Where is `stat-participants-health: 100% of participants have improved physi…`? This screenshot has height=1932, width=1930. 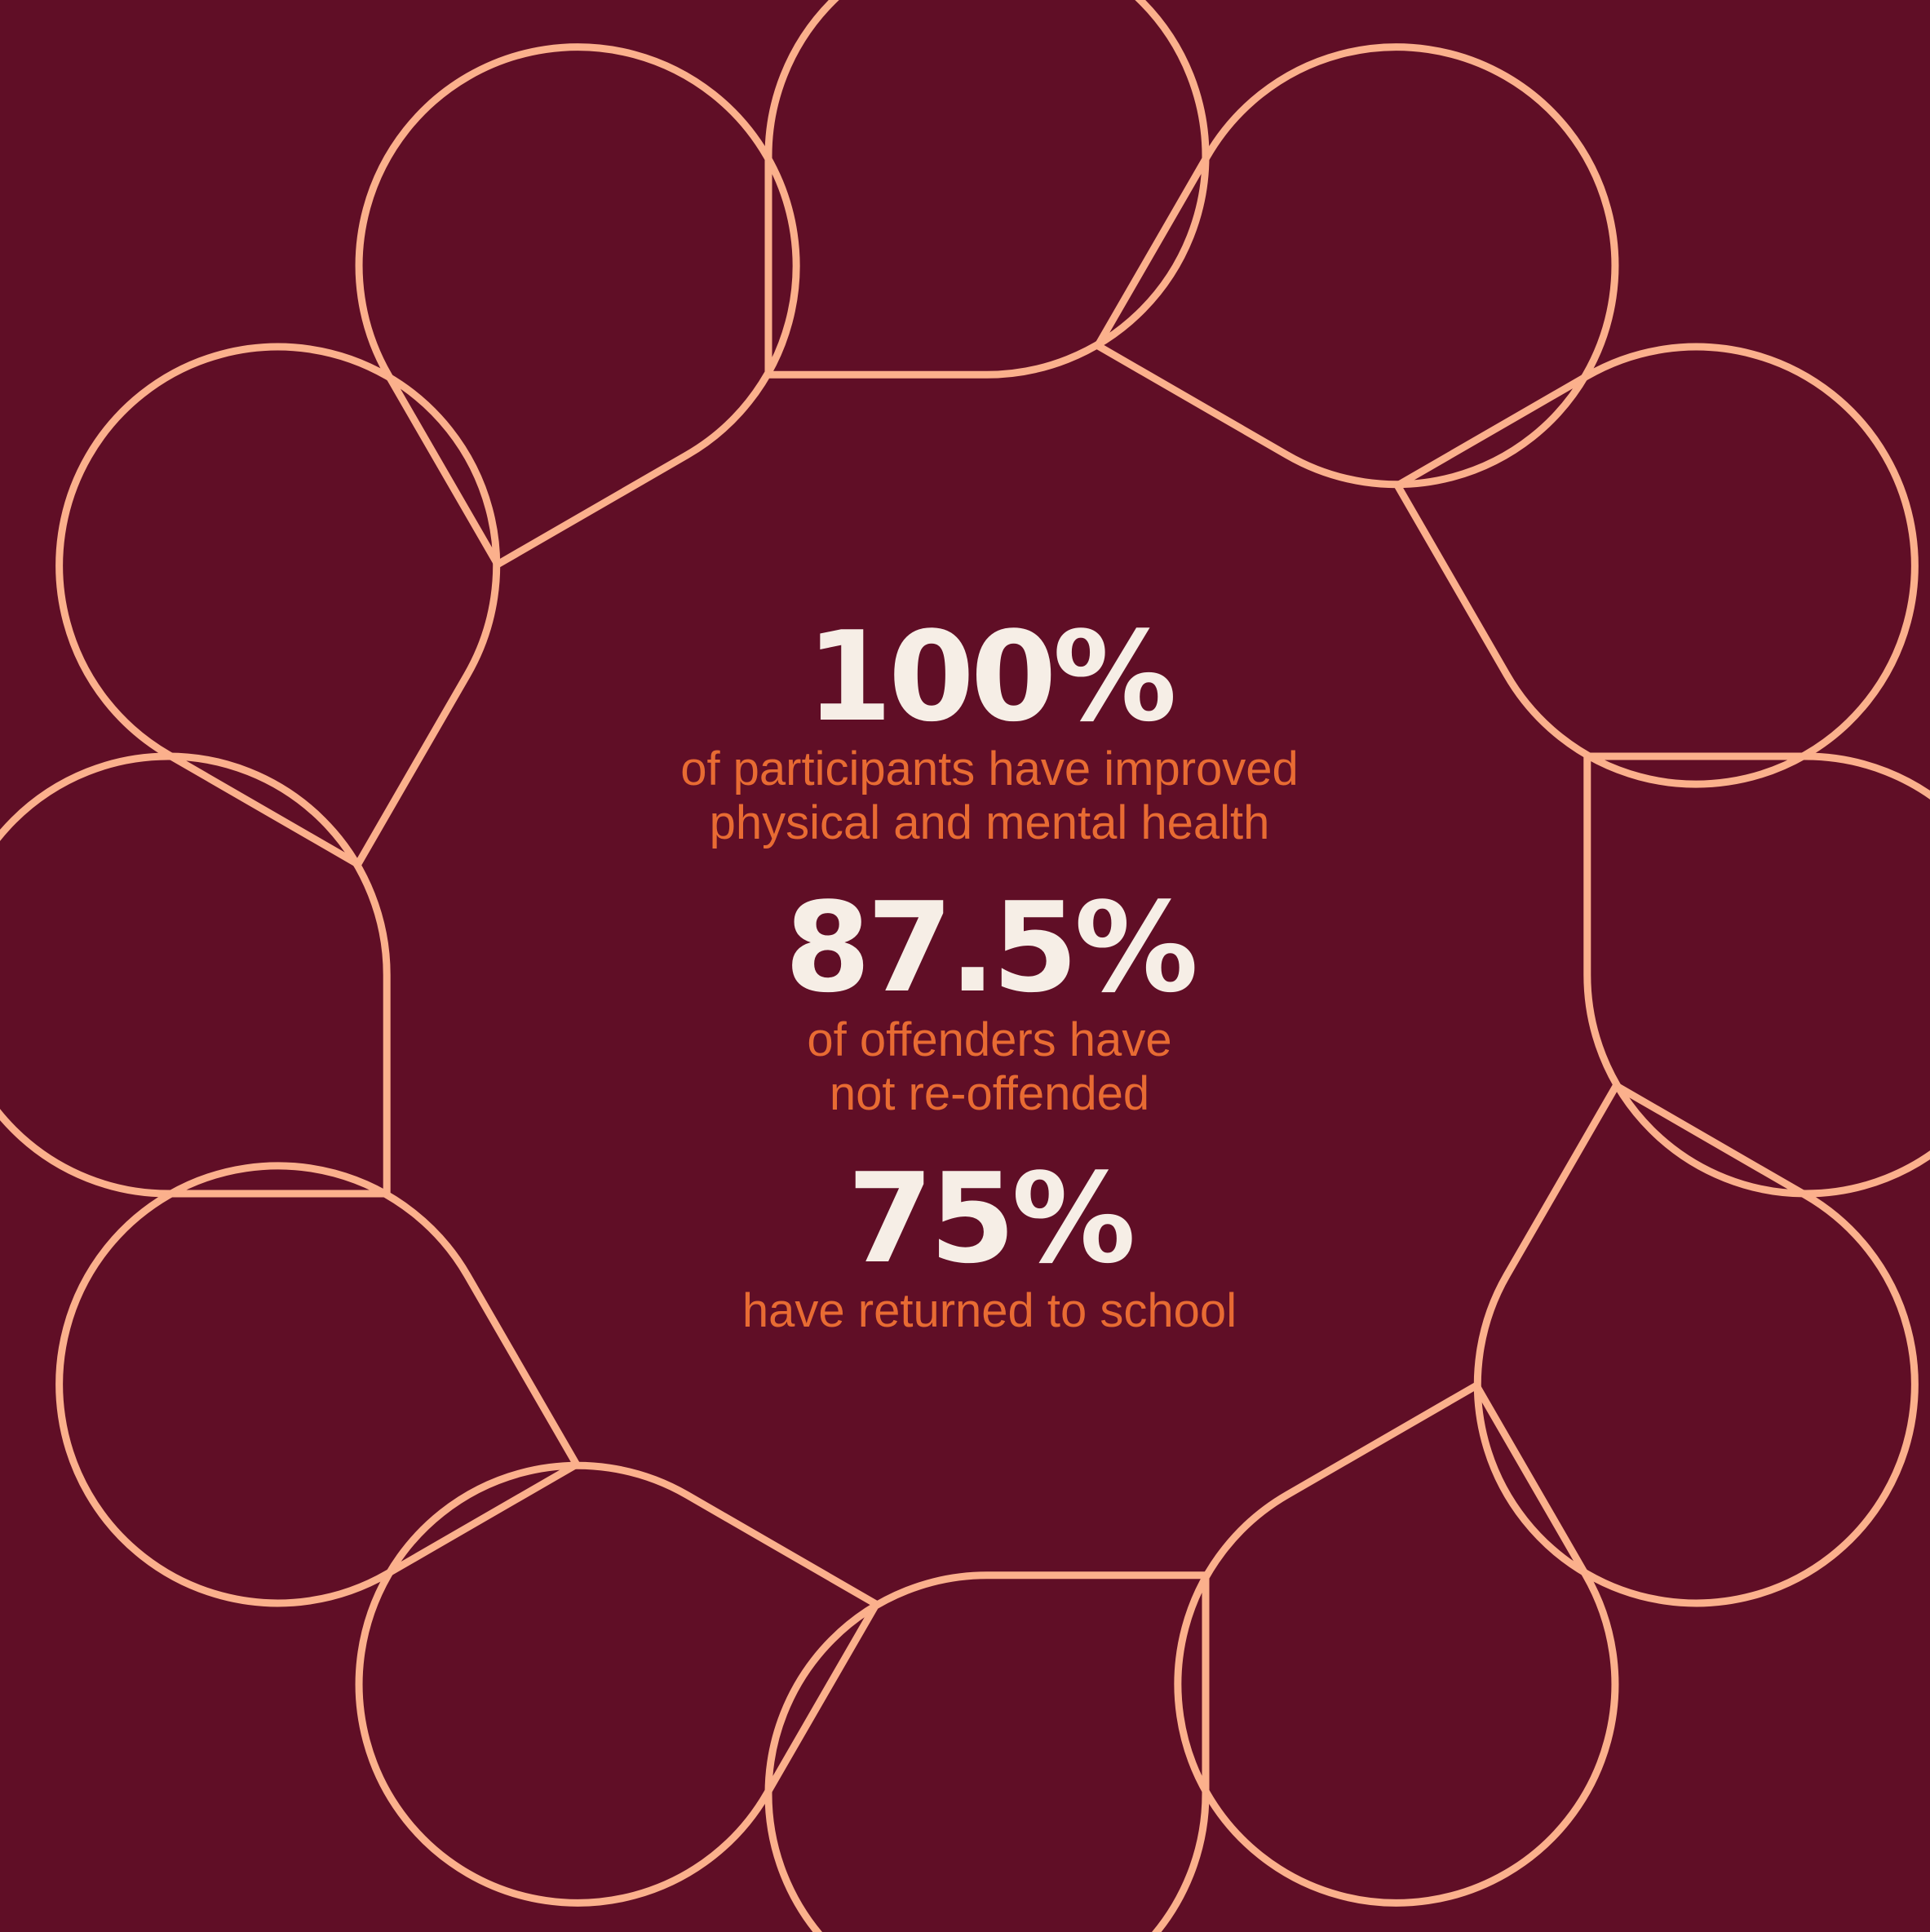 stat-participants-health: 100% of participants have improved physi… is located at coordinates (989, 731).